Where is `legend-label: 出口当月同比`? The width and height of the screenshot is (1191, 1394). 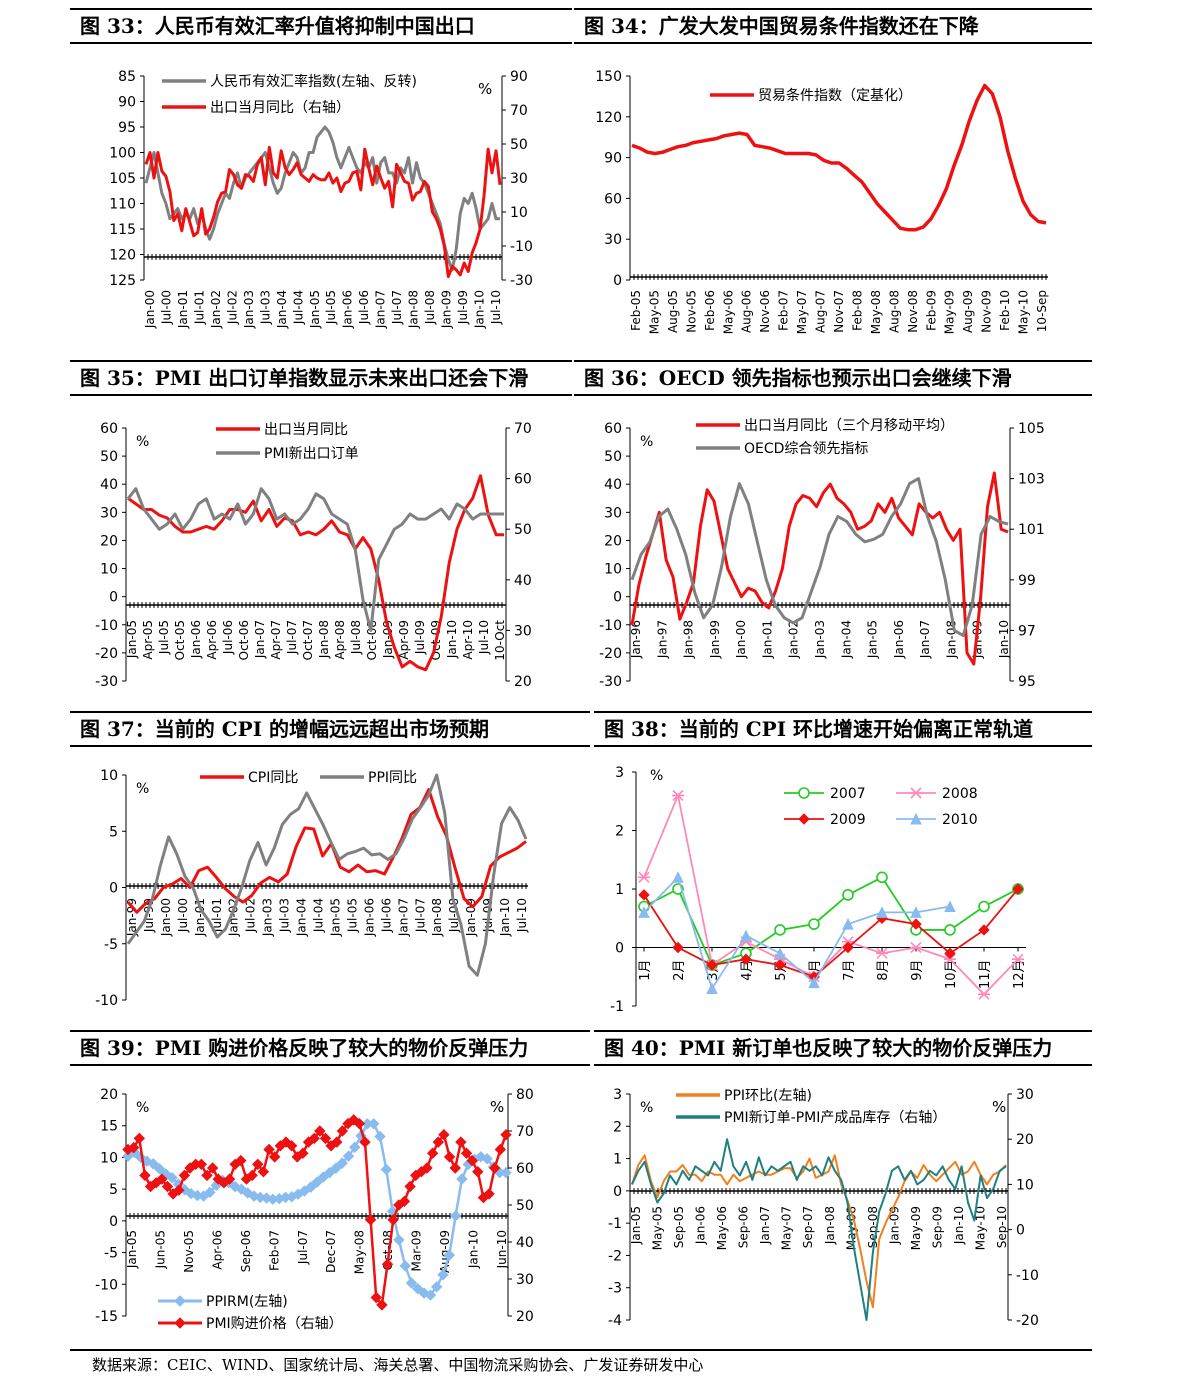 legend-label: 出口当月同比 is located at coordinates (306, 430).